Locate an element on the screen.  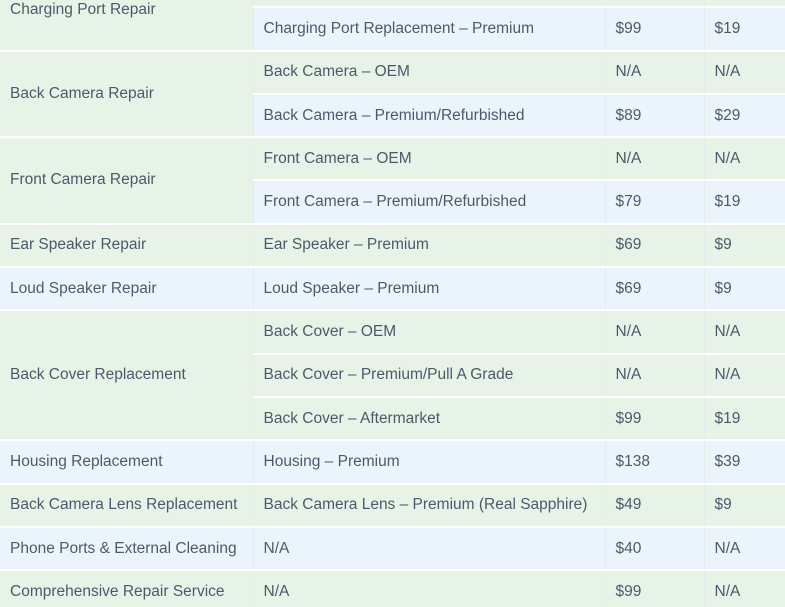
category-cell: Back Camera Repair is located at coordinates (127, 94).